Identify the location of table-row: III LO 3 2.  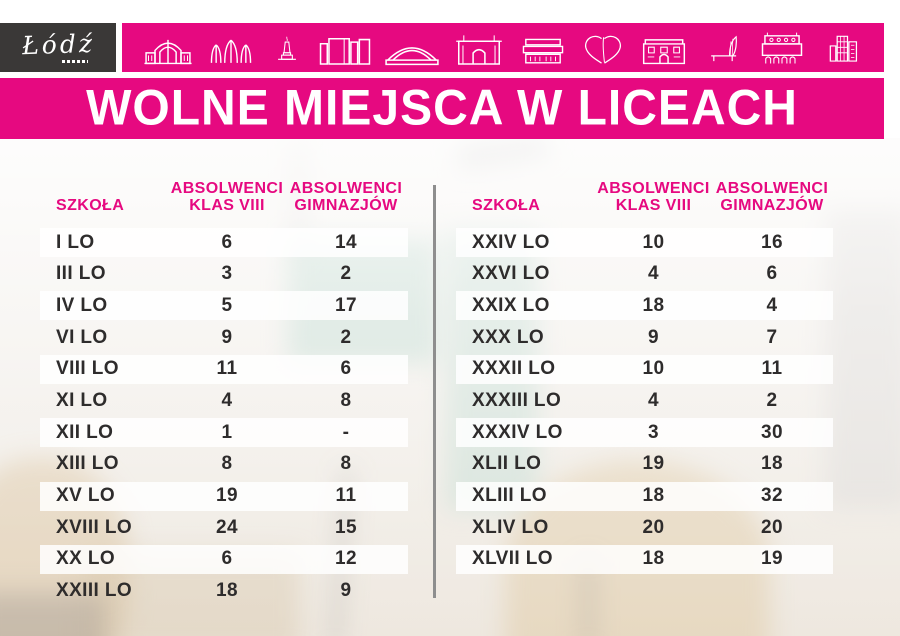
(224, 274).